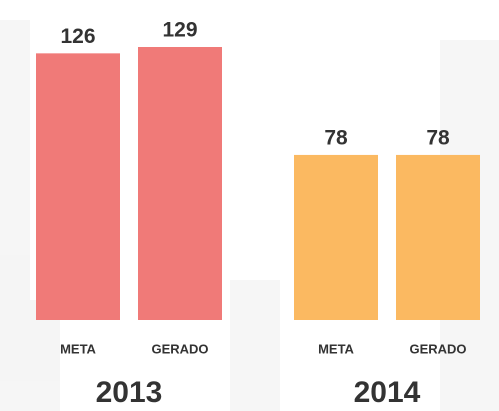  I want to click on value-label: 129, so click(179, 30).